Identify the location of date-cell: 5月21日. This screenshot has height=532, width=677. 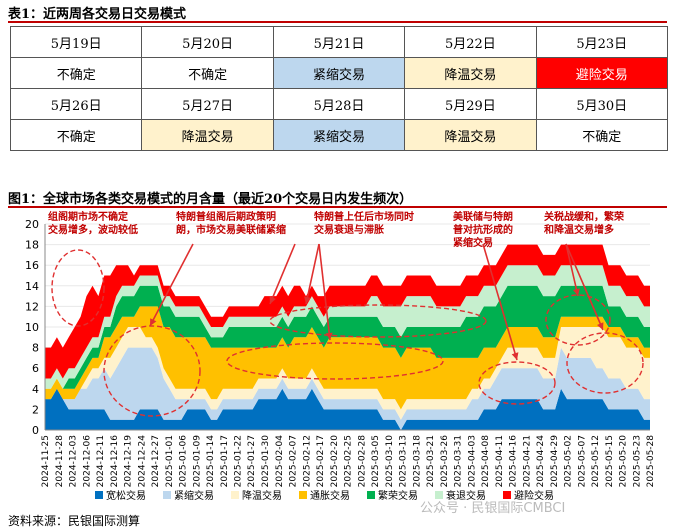
(339, 42).